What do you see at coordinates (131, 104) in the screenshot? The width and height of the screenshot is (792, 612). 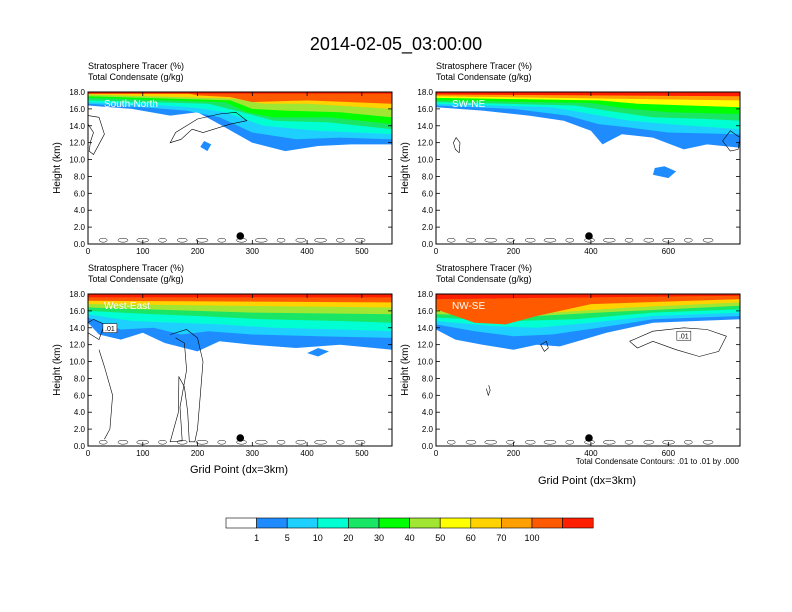 I see `panel-name: South-North` at bounding box center [131, 104].